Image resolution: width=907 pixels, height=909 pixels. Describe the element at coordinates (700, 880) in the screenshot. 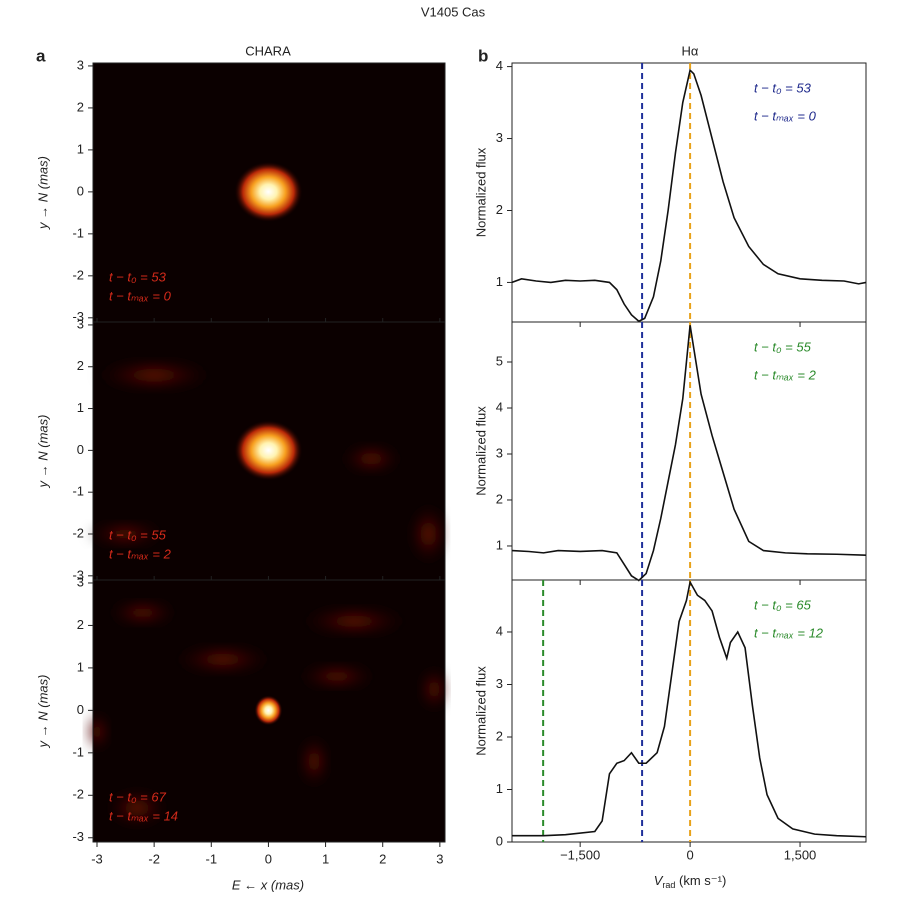

I see `x-label-unit: (km s⁻¹)` at that location.